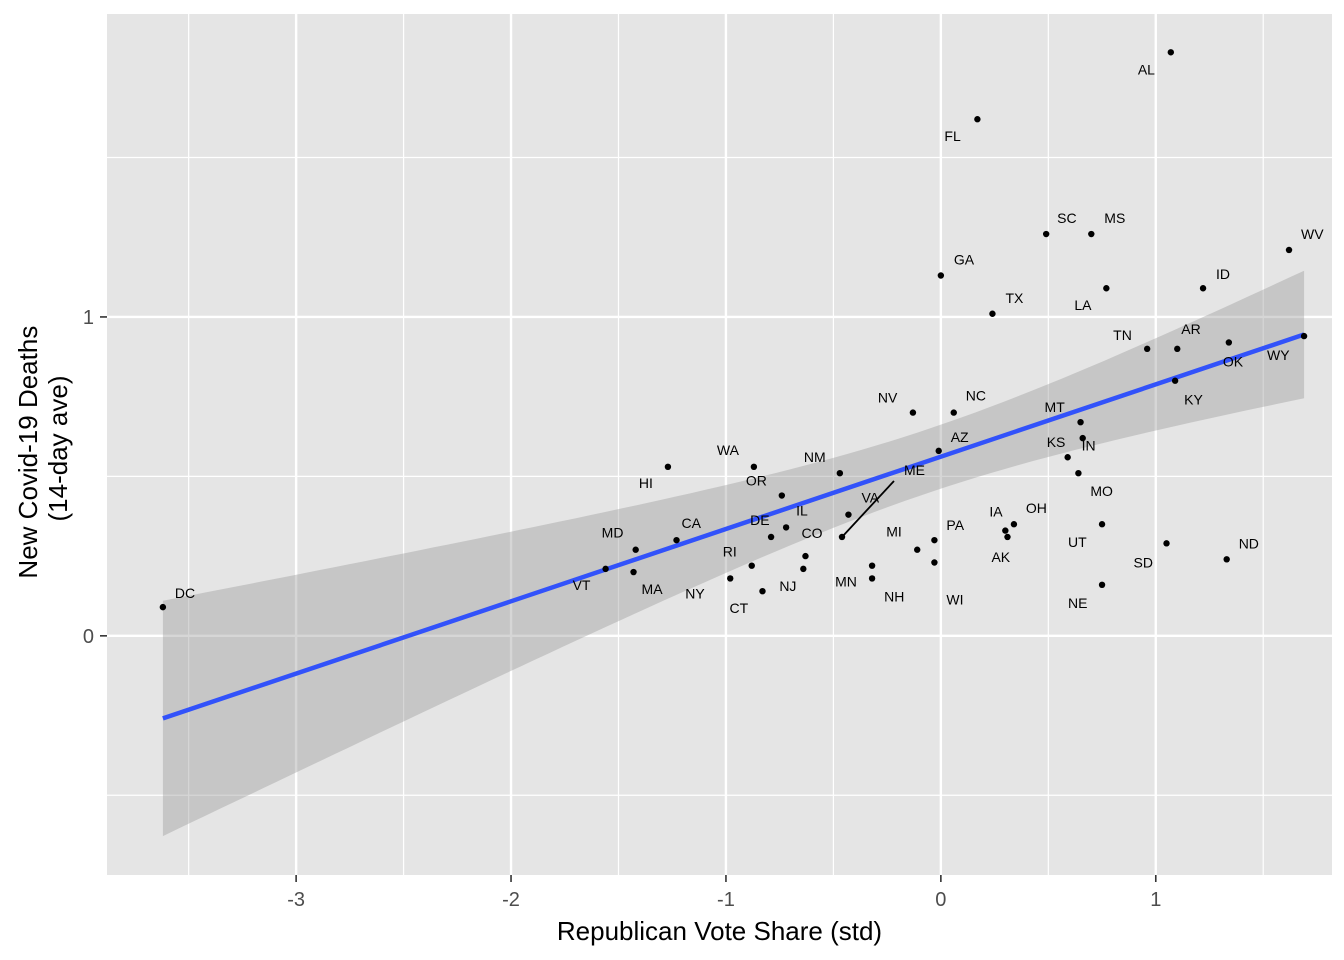 This screenshot has width=1344, height=960. I want to click on point-label-oh: OH, so click(1036, 508).